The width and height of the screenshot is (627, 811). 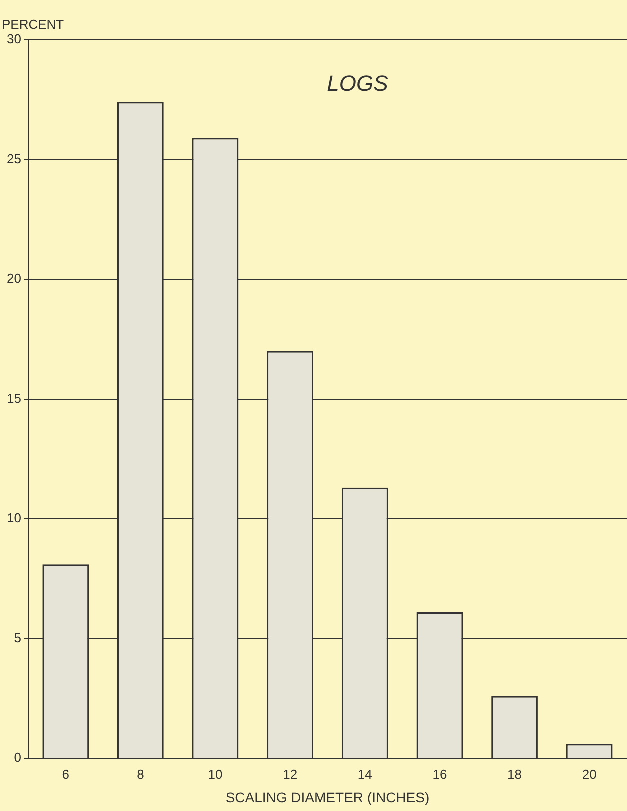 What do you see at coordinates (14, 39) in the screenshot?
I see `y-tick-label: 30` at bounding box center [14, 39].